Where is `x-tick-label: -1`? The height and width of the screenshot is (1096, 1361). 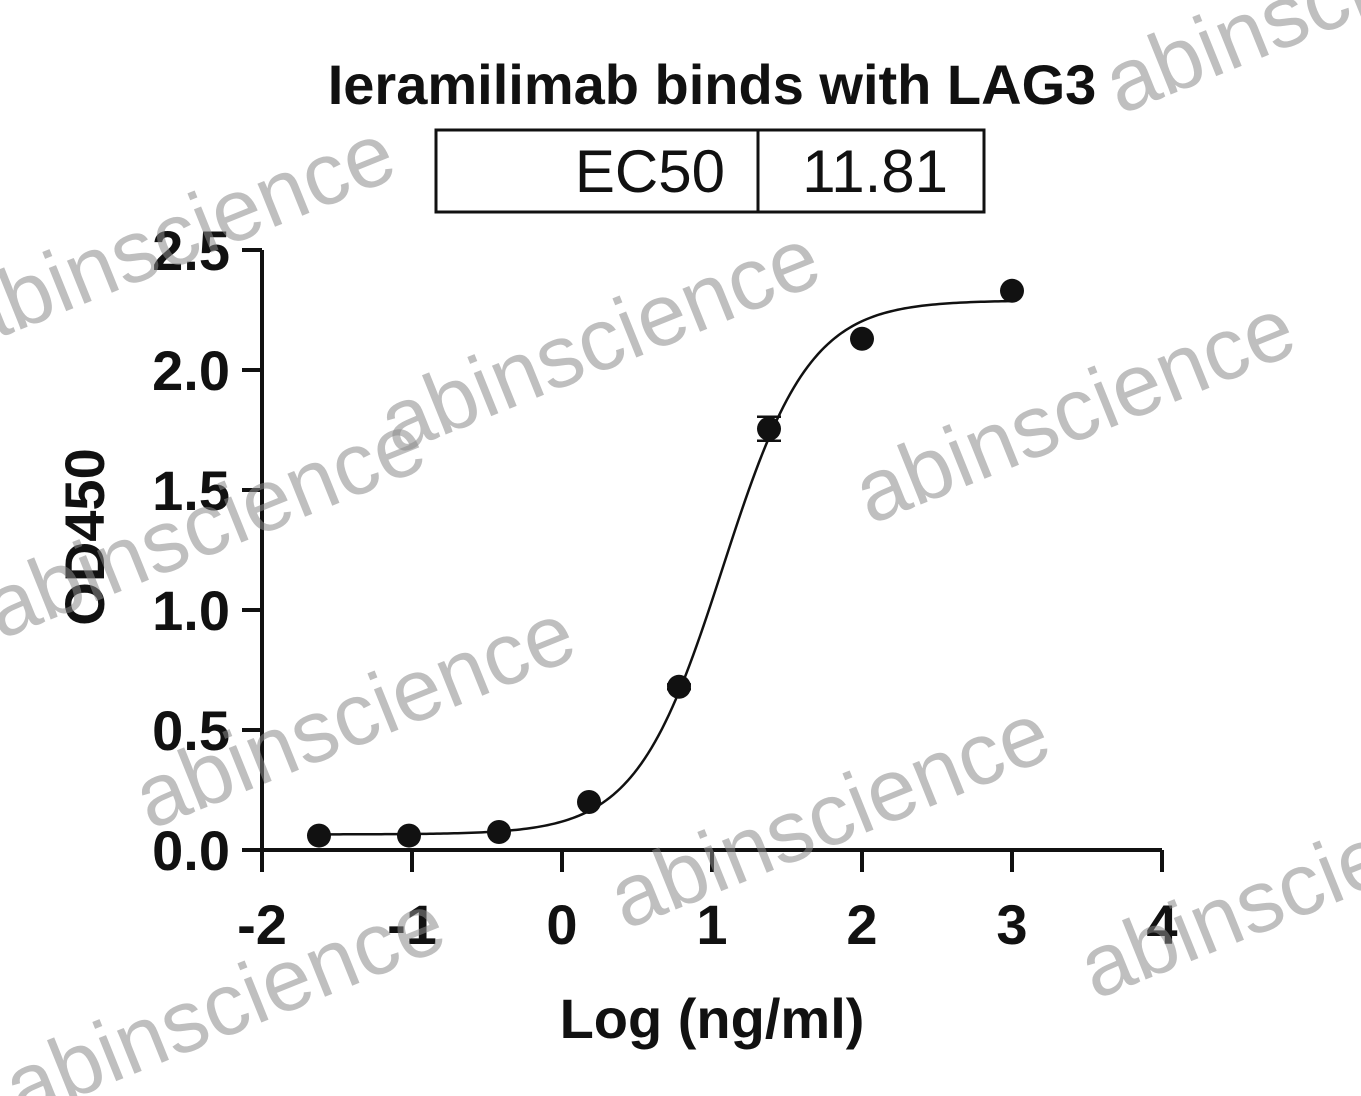
x-tick-label: -1 is located at coordinates (412, 924).